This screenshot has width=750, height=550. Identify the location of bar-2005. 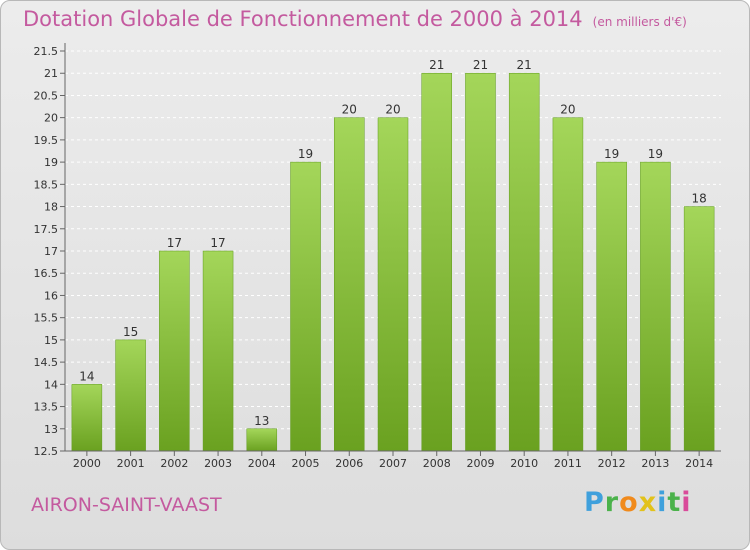
(305, 306).